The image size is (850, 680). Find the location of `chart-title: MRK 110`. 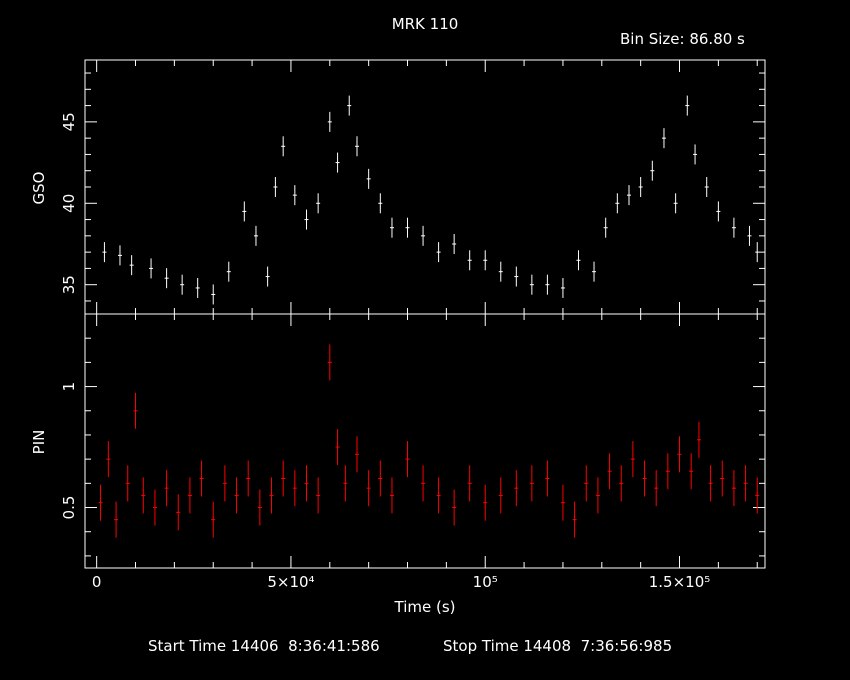

chart-title: MRK 110 is located at coordinates (425, 24).